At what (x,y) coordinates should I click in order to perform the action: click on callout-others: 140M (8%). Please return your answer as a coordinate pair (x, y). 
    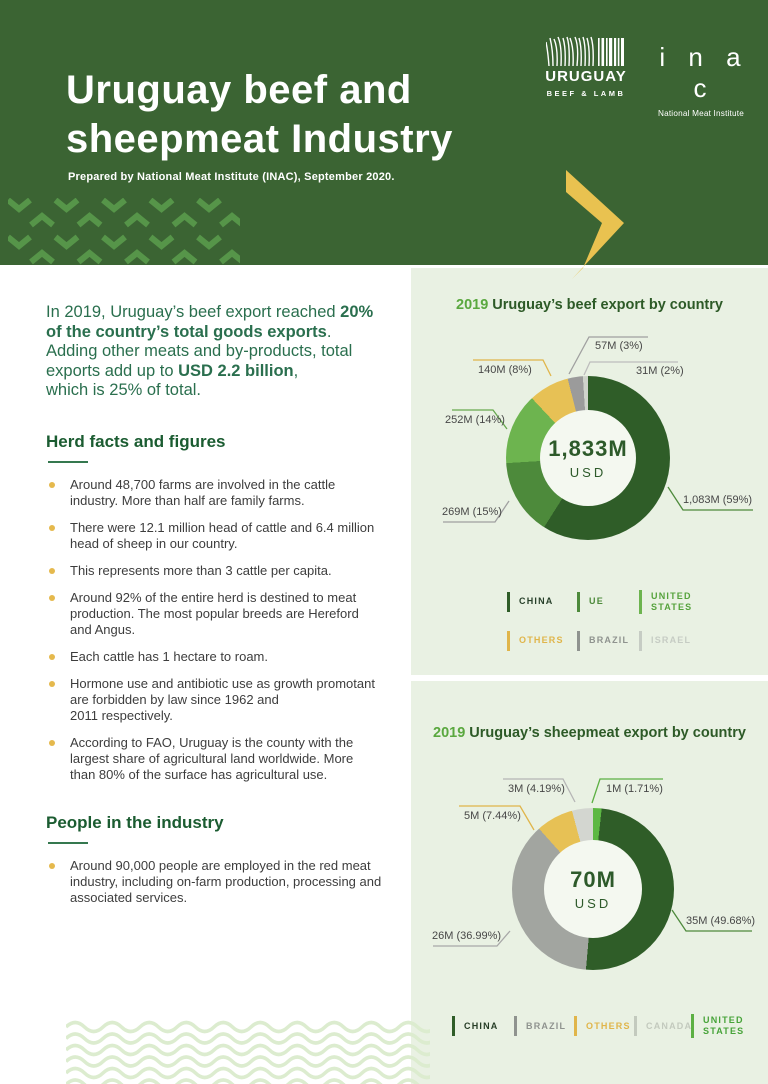
    Looking at the image, I should click on (505, 370).